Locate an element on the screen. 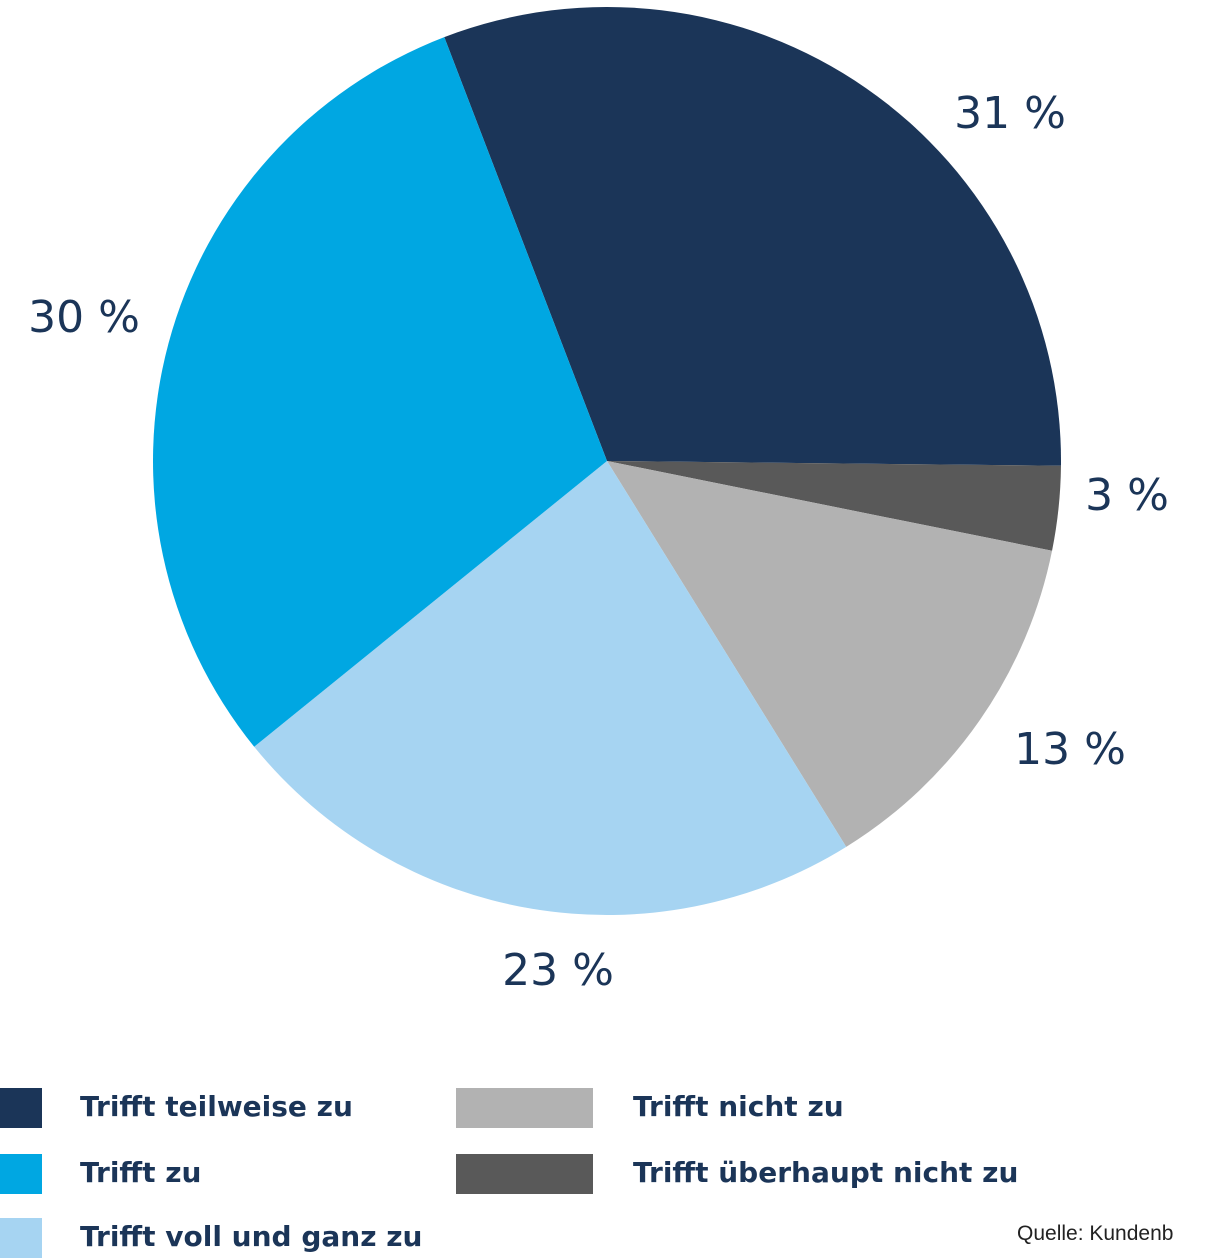 This screenshot has height=1258, width=1205. legend-item-trifft-nicht-zu: Trifft nicht zu is located at coordinates (650, 1108).